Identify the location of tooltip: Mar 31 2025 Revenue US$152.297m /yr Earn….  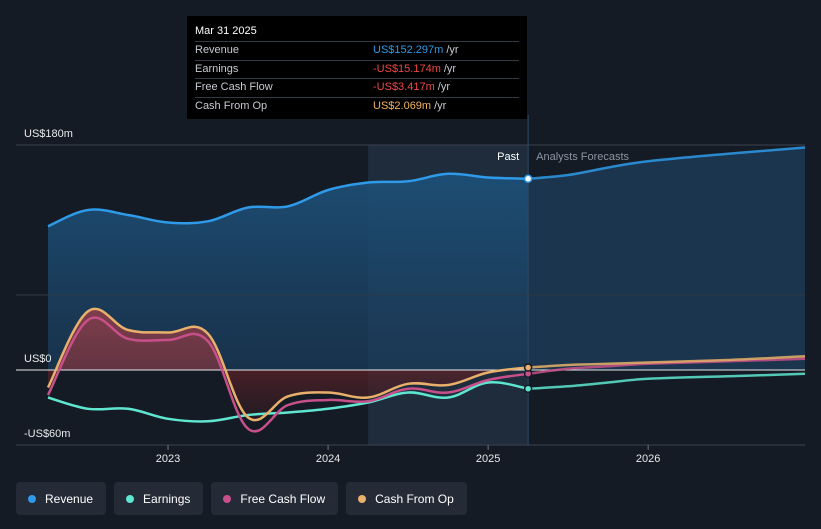
(357, 67).